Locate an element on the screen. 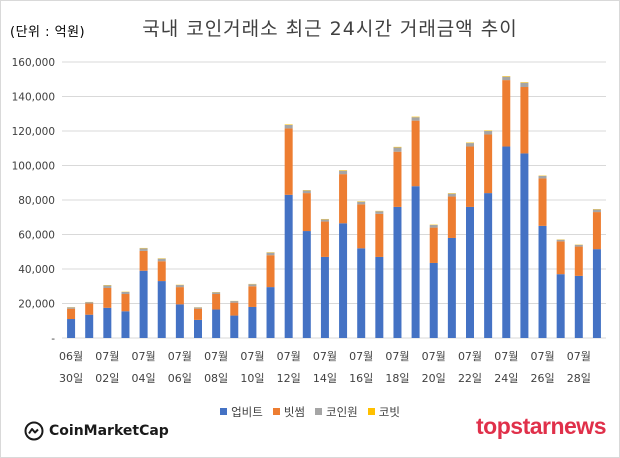  x-tick-label-day: 04일 is located at coordinates (144, 378).